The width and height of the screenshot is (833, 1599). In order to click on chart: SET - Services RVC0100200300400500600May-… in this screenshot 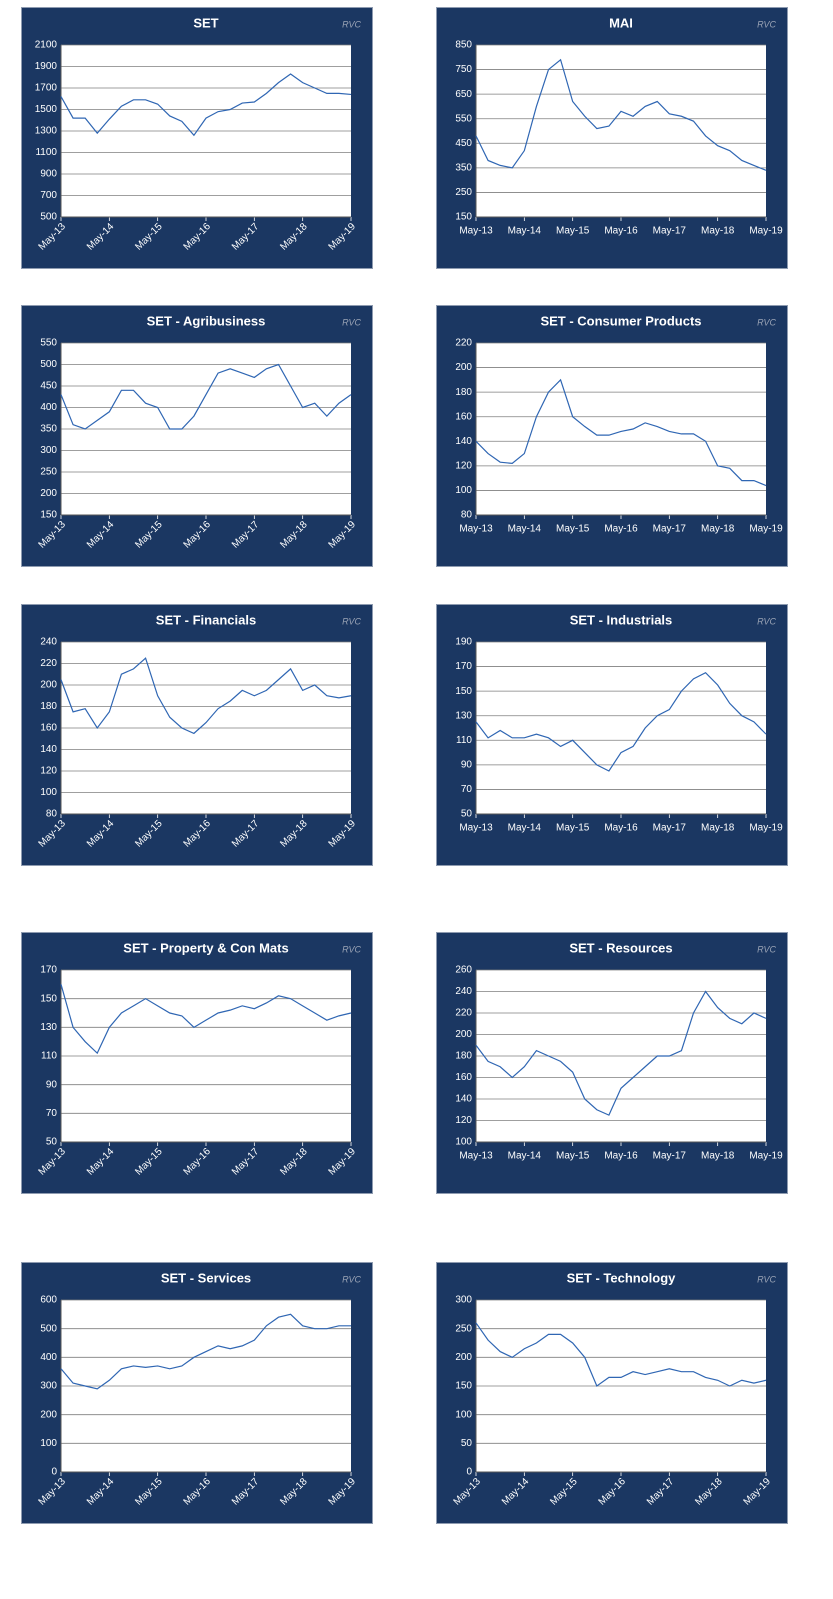, I will do `click(197, 1393)`.